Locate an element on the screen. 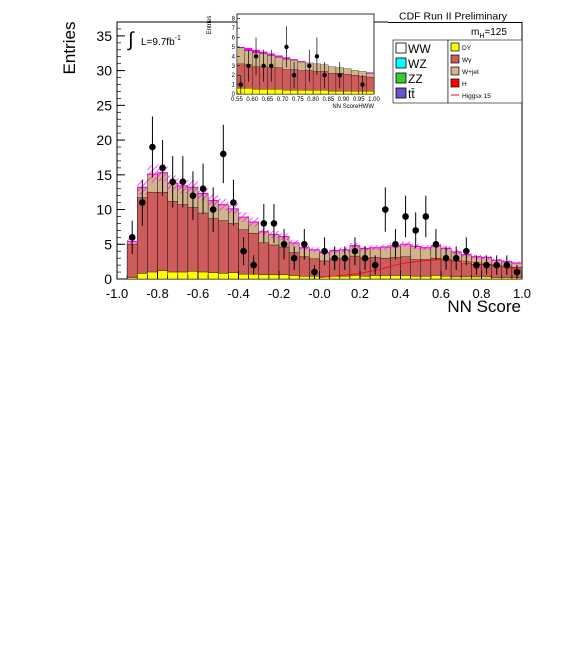 The height and width of the screenshot is (667, 567). luminosity-label: L=9.7fb-1 is located at coordinates (161, 41).